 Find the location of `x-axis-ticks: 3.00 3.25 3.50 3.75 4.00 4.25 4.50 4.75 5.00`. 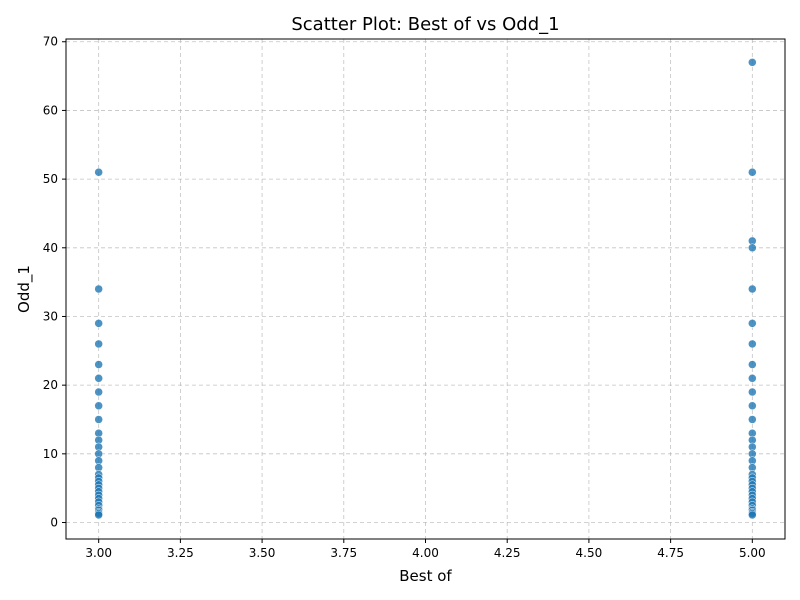

x-axis-ticks: 3.00 3.25 3.50 3.75 4.00 4.25 4.50 4.75 5.00 is located at coordinates (425, 549).